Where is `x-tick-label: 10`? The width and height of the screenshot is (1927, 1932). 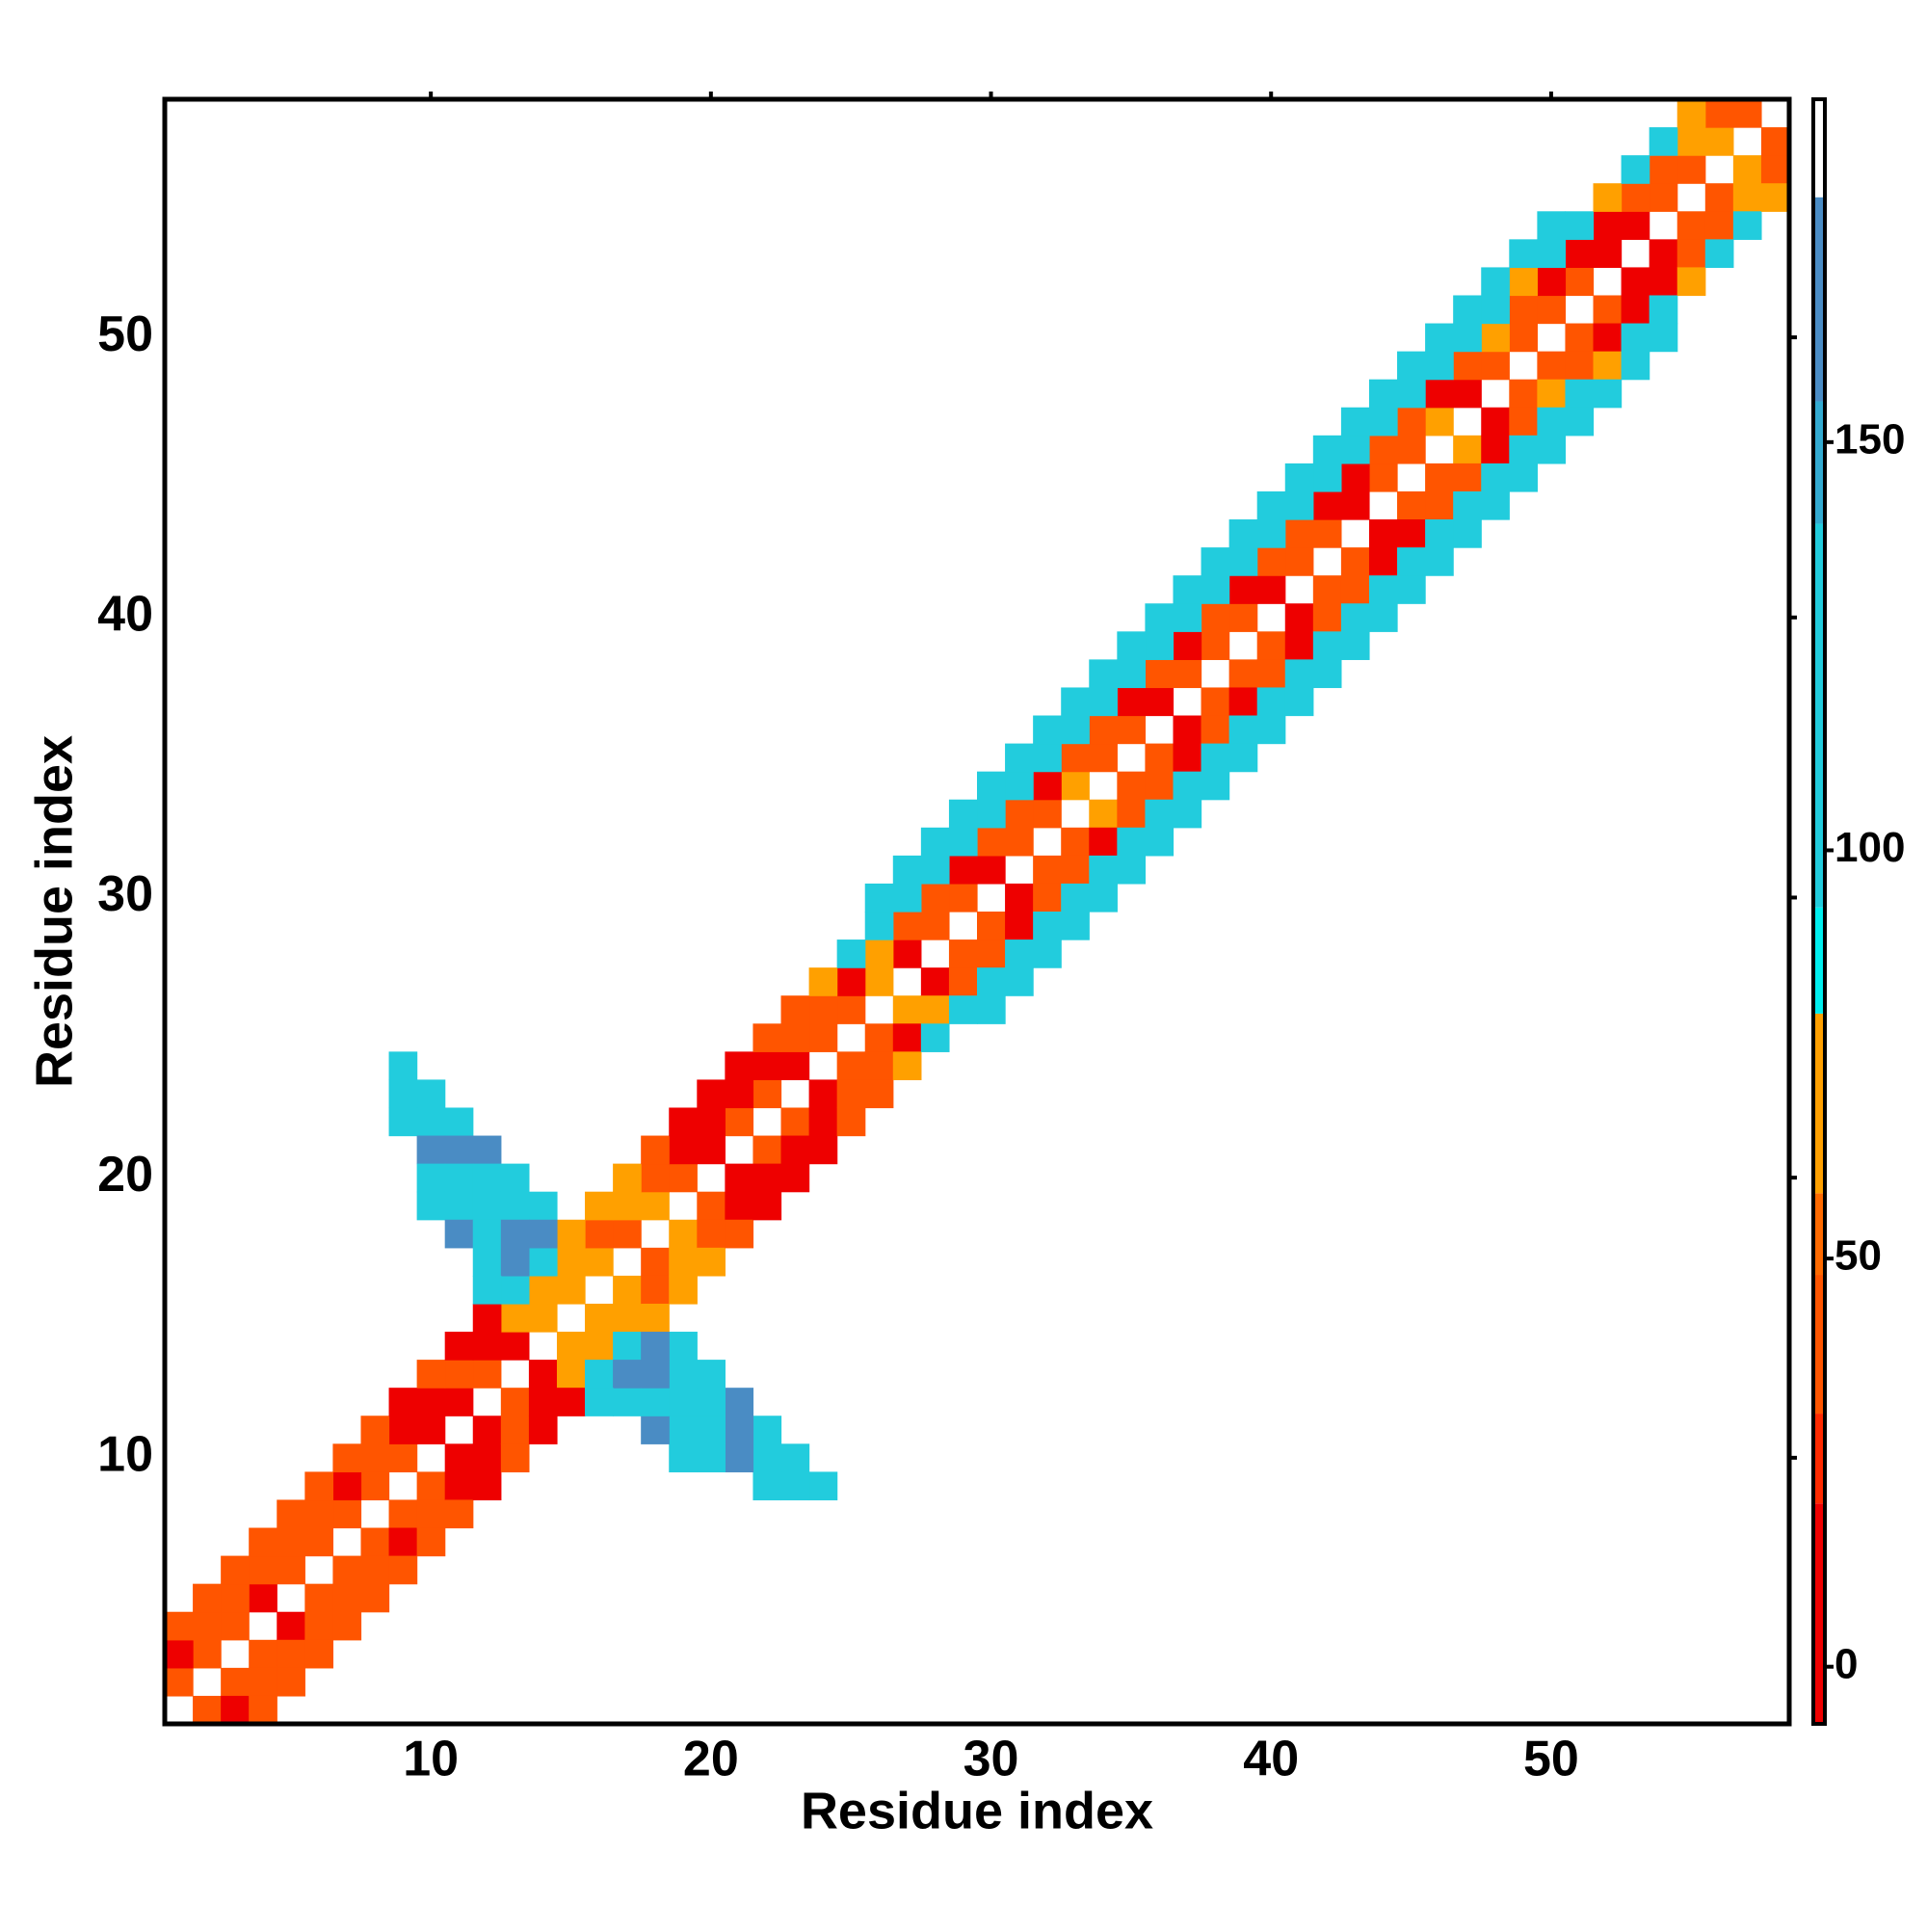
x-tick-label: 10 is located at coordinates (431, 1759).